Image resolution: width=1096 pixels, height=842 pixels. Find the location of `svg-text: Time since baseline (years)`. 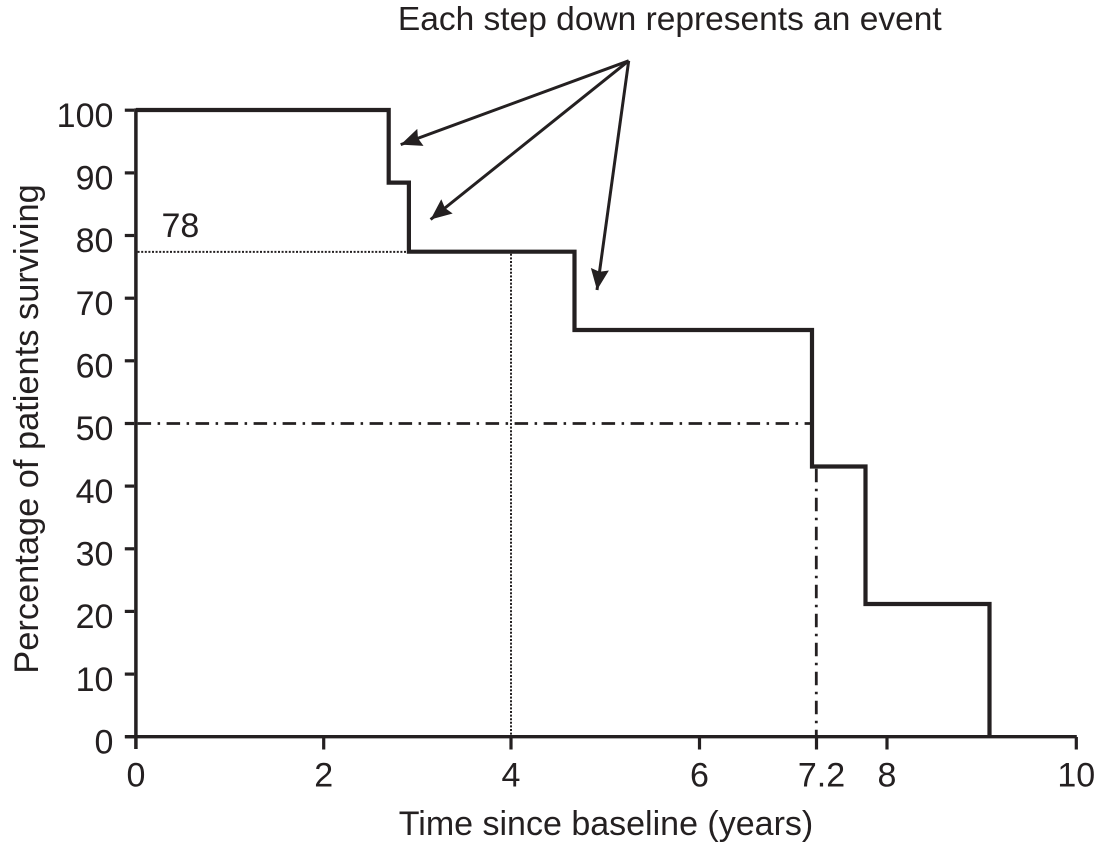

svg-text: Time since baseline (years) is located at coordinates (606, 823).